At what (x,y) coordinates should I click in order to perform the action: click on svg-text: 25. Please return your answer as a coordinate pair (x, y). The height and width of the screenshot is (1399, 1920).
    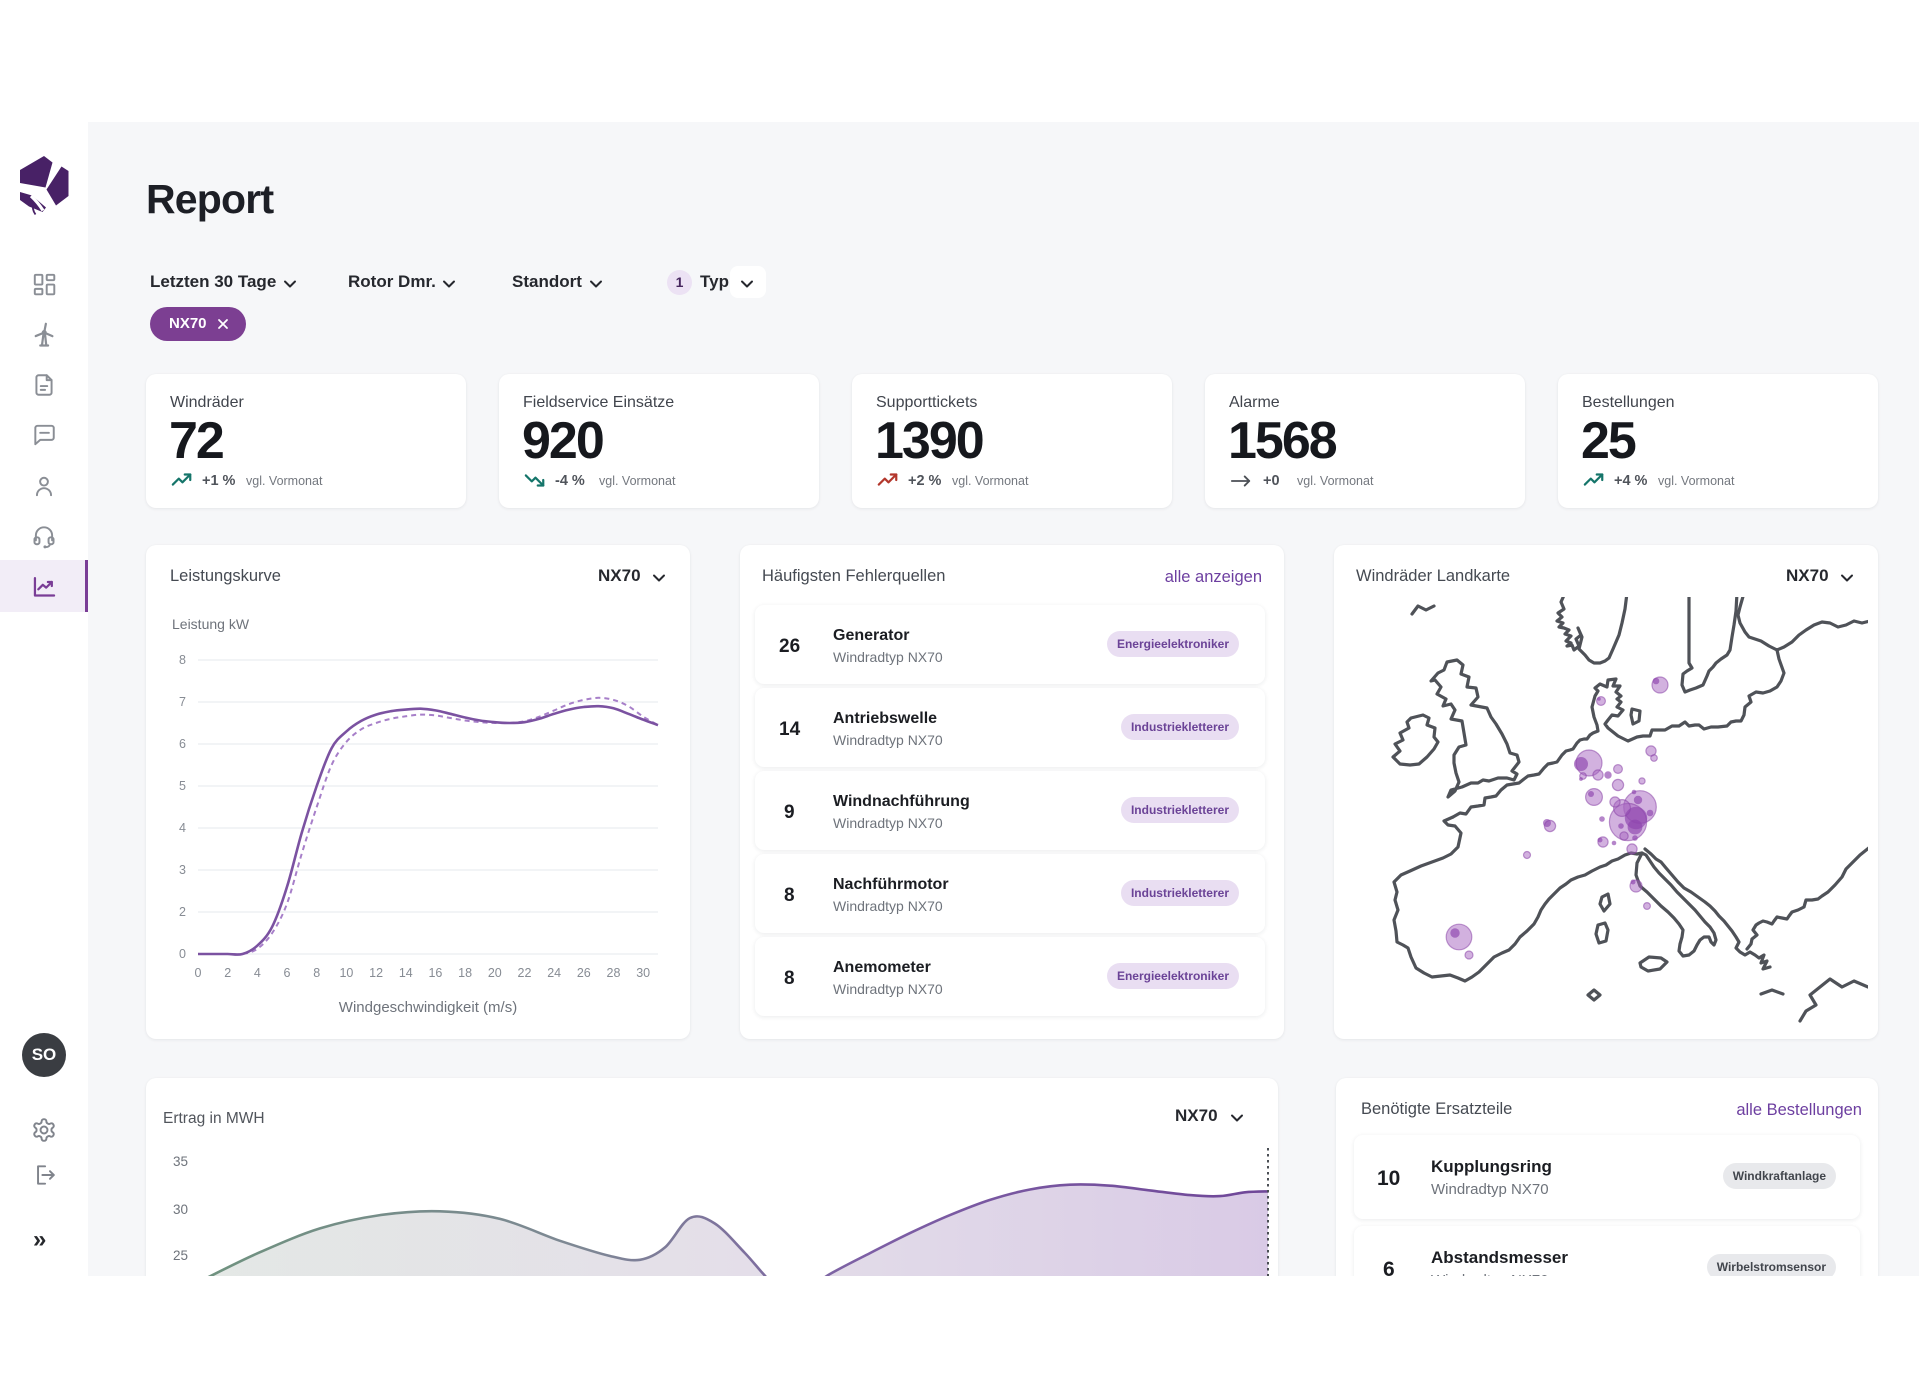
    Looking at the image, I should click on (180, 1255).